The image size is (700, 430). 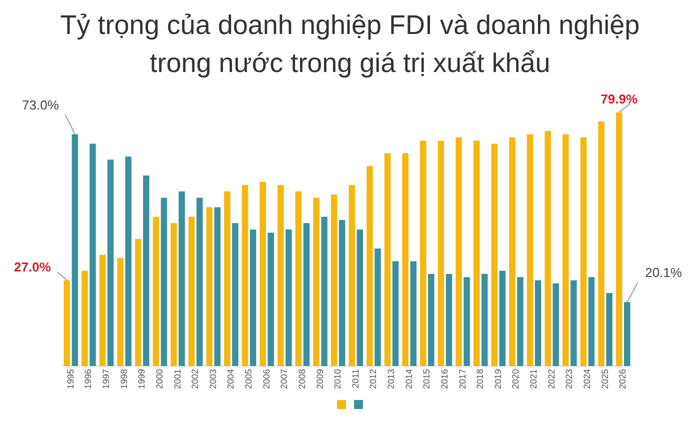 What do you see at coordinates (497, 379) in the screenshot?
I see `x-tick-label: 2019` at bounding box center [497, 379].